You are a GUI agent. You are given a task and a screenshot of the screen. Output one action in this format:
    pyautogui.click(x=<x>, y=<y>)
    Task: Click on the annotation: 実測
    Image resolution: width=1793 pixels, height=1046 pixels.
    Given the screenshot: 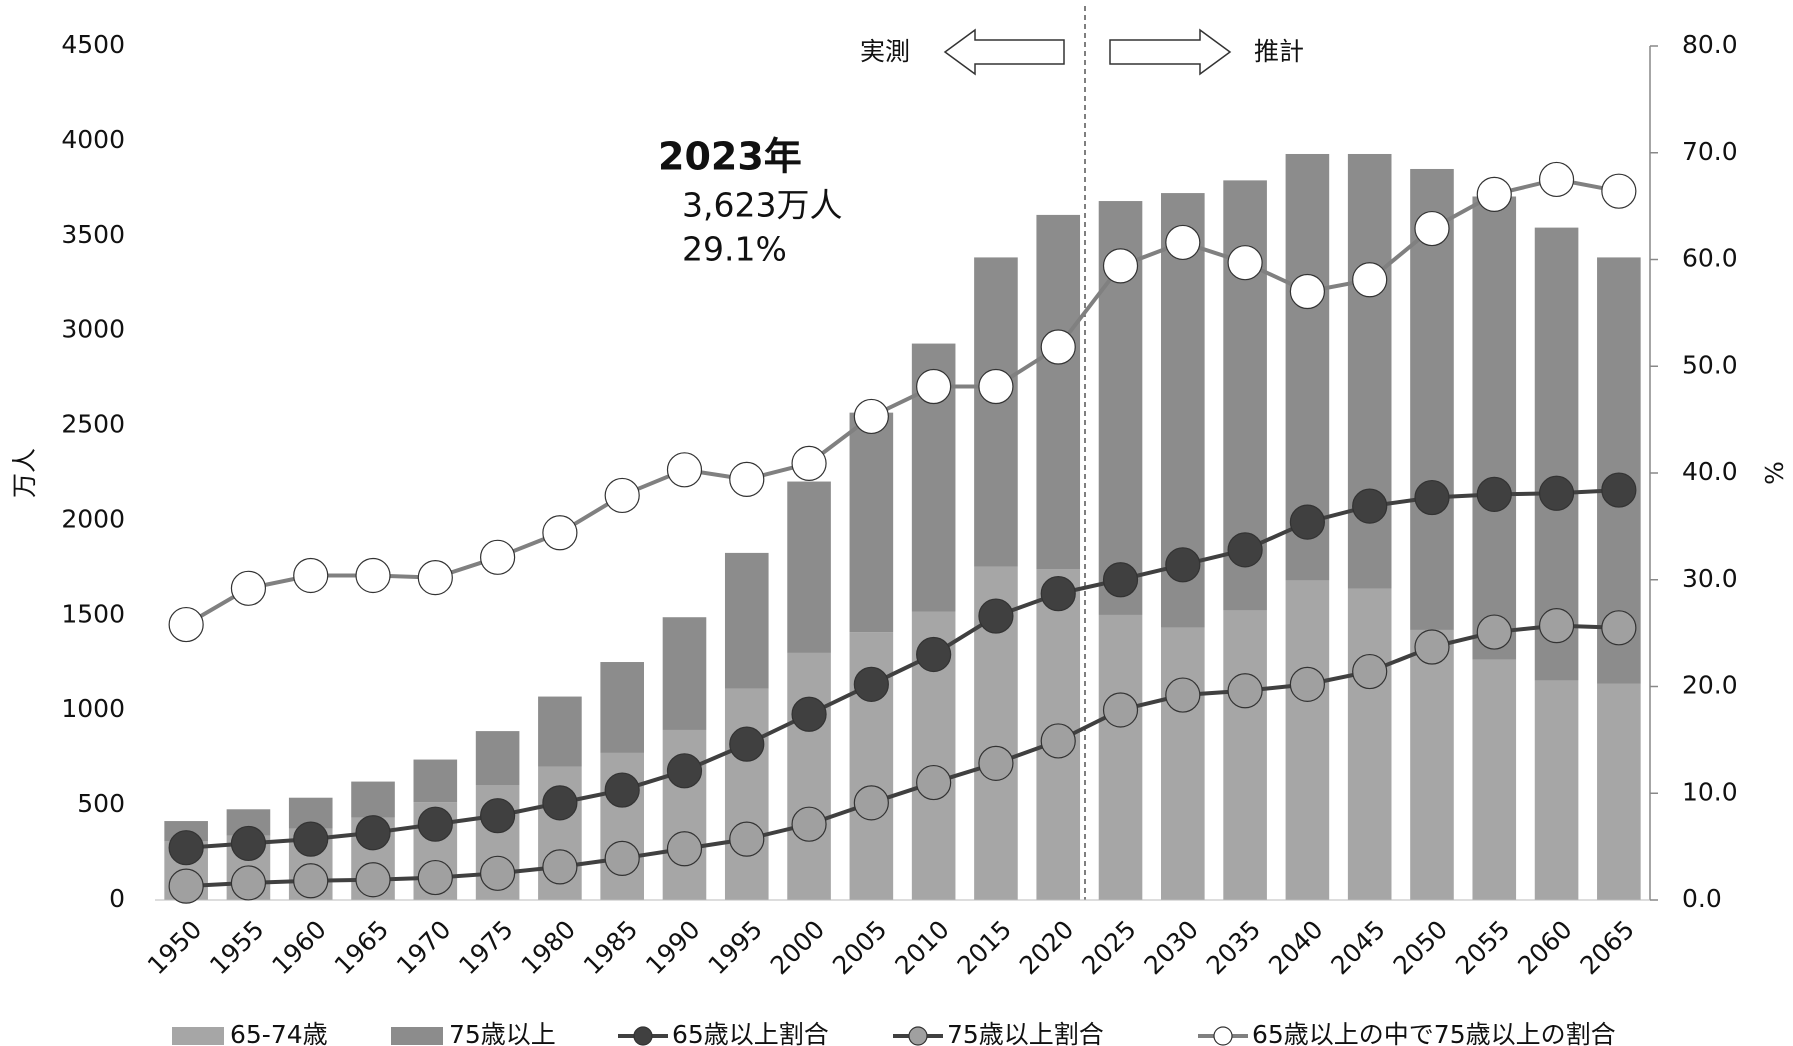 What is the action you would take?
    pyautogui.click(x=885, y=51)
    